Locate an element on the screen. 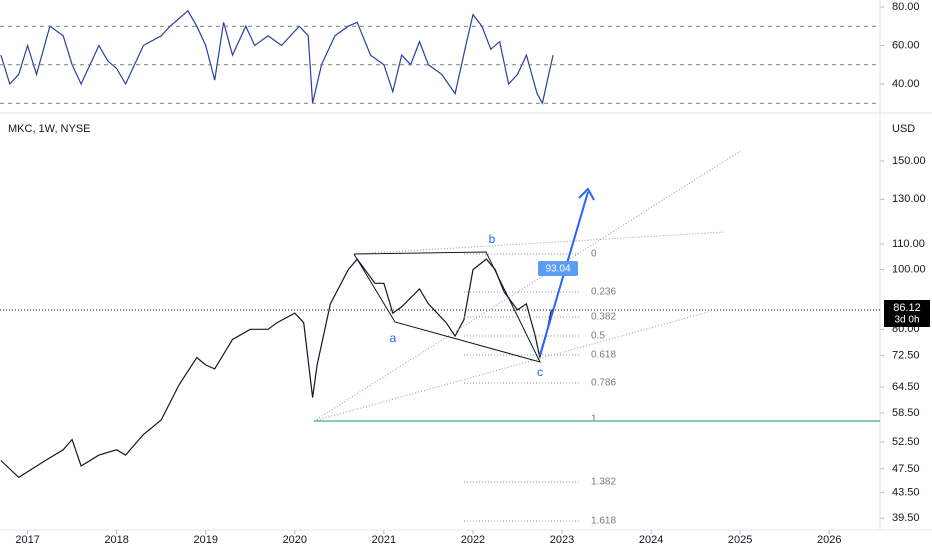 The image size is (932, 550). x-tick-label: 2021 is located at coordinates (384, 540).